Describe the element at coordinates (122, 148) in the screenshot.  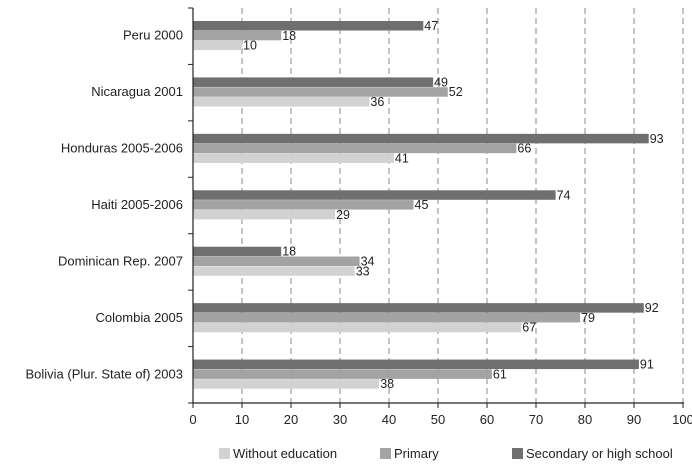
I see `category-label: Honduras 2005-2006` at that location.